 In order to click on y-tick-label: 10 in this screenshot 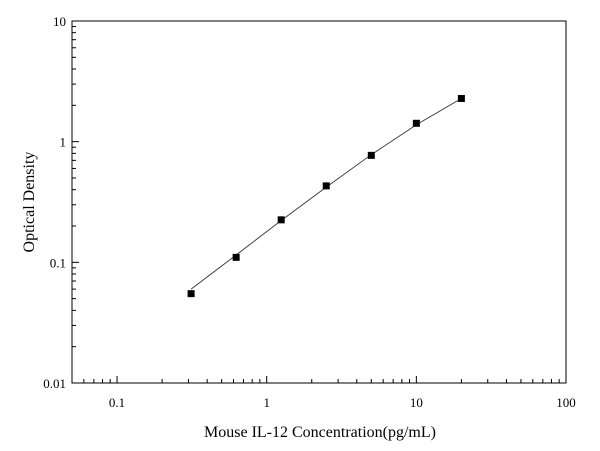, I will do `click(59, 21)`.